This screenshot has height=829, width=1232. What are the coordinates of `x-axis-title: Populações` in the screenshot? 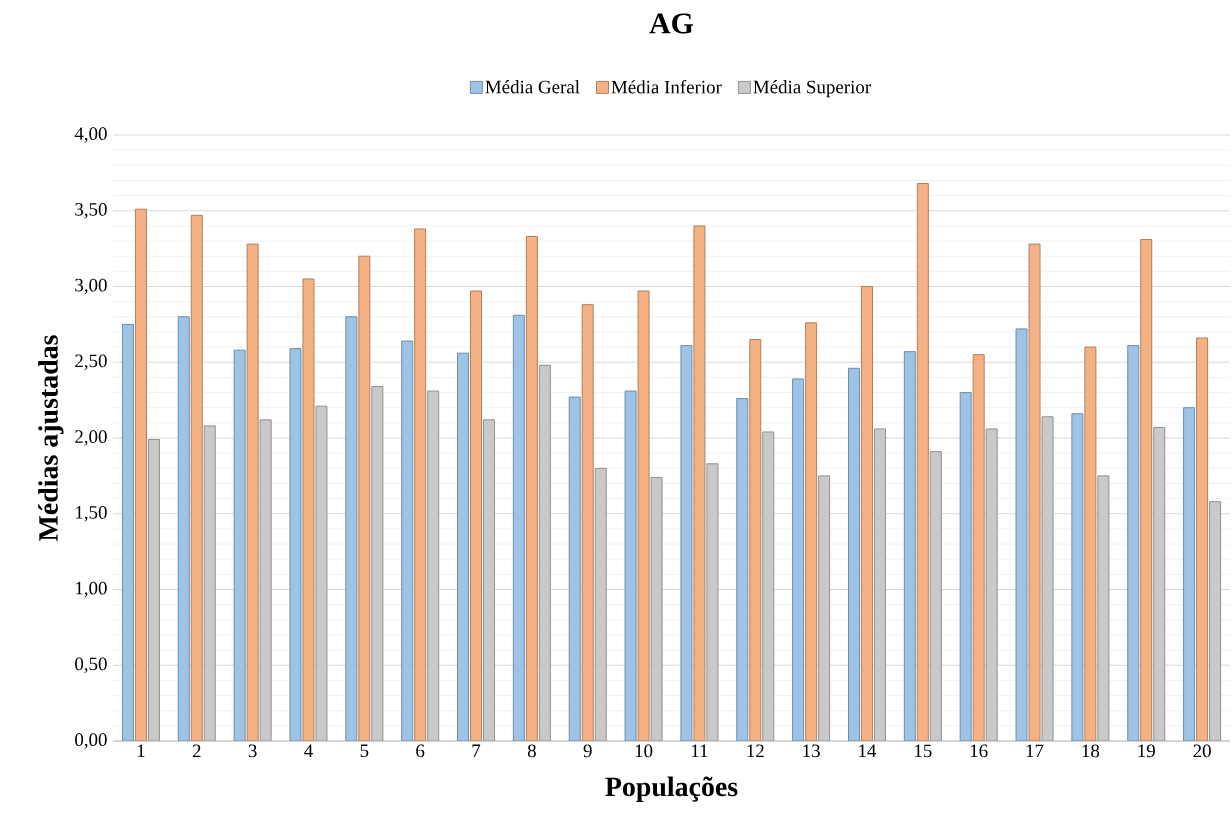 It's located at (671, 789).